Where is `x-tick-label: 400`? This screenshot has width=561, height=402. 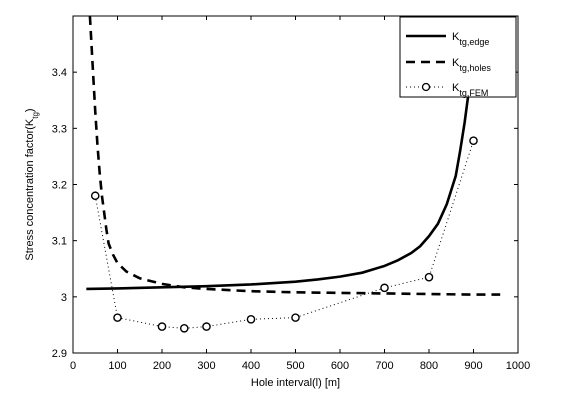 x-tick-label: 400 is located at coordinates (251, 366).